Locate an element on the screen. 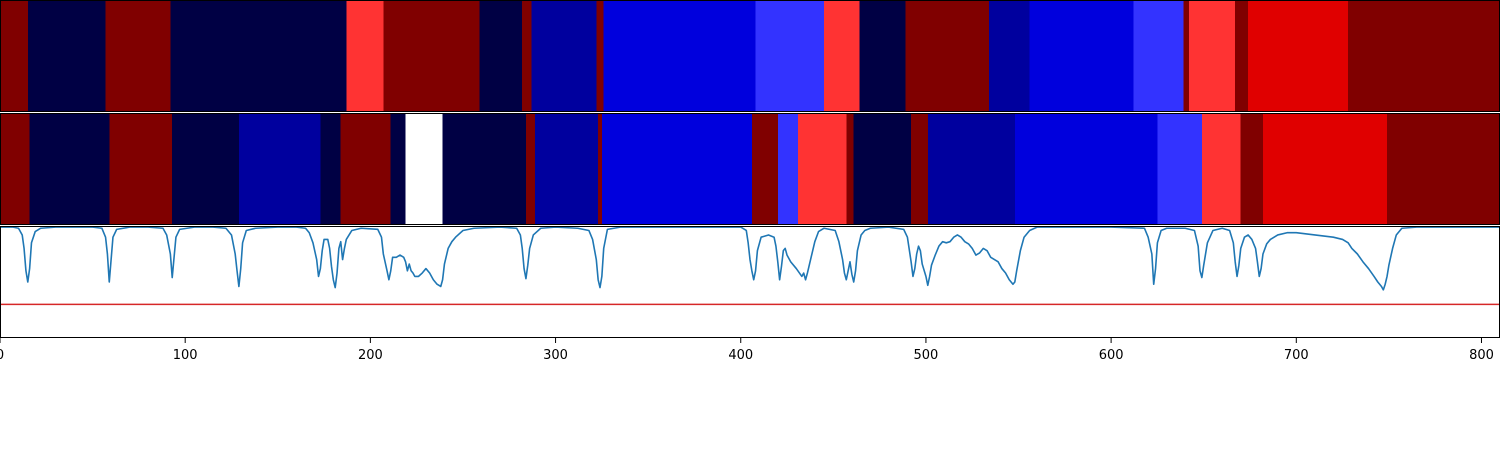 This screenshot has width=1500, height=450. x-tick-label: 500 is located at coordinates (926, 355).